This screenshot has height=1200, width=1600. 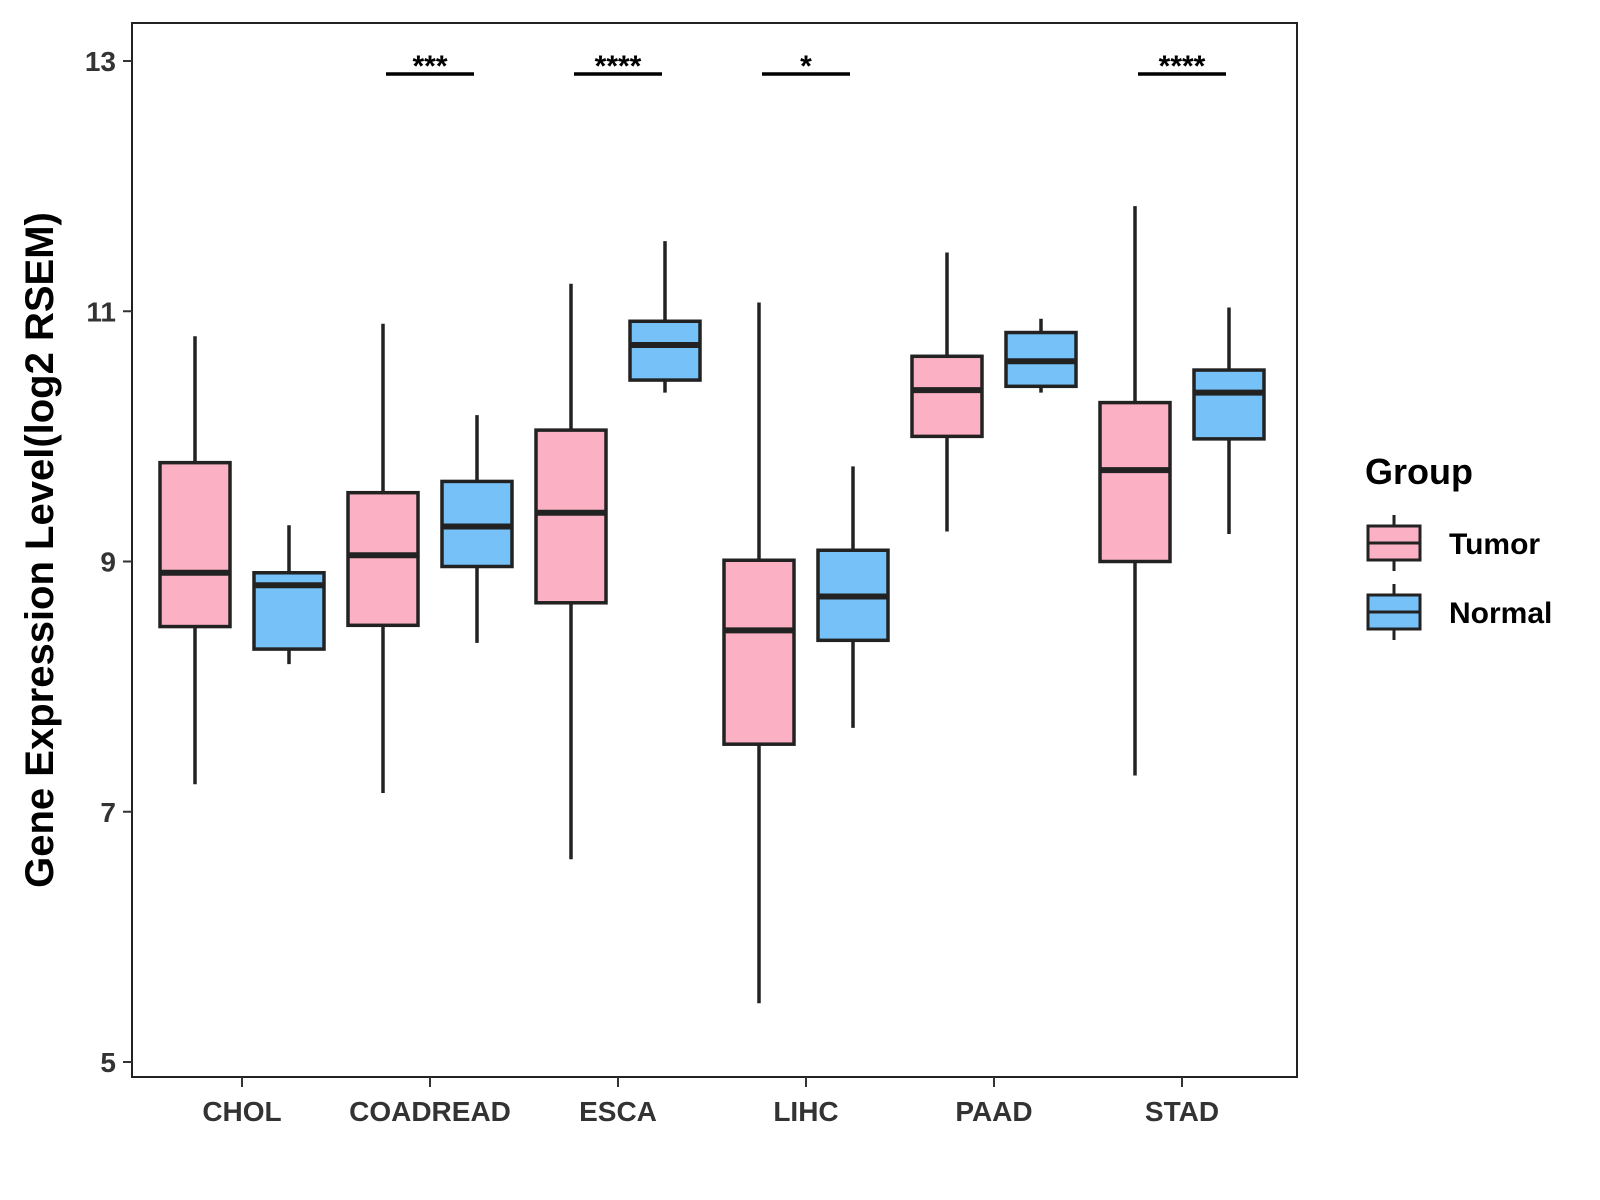 I want to click on y-axis-title: Gene Expression Level(log2 RSEM), so click(x=40, y=550).